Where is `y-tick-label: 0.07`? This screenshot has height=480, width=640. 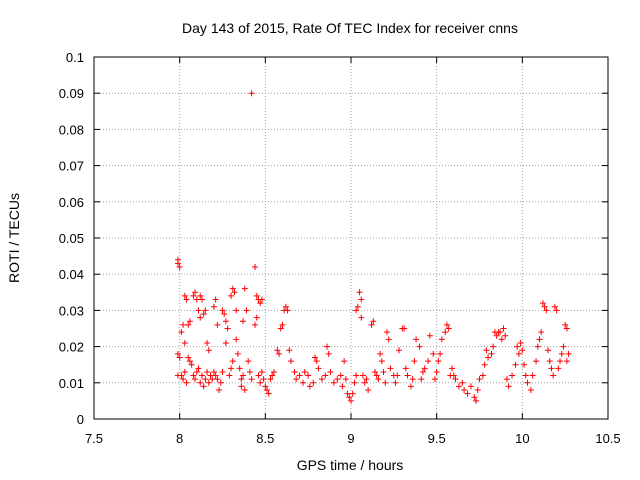 y-tick-label: 0.07 is located at coordinates (71, 166).